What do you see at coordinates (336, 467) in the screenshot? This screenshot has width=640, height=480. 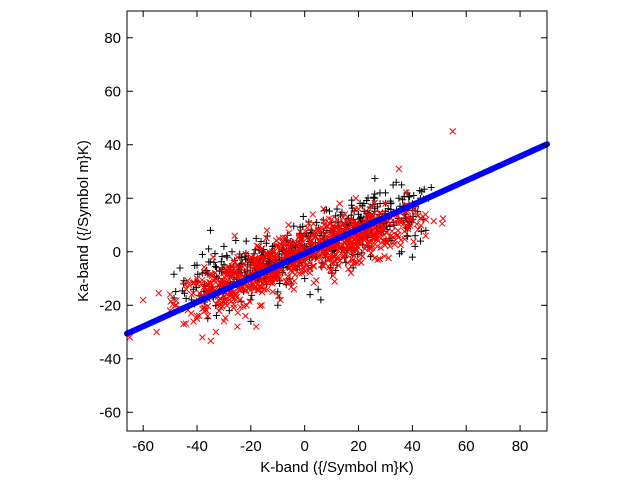 I see `x-axis-label: K-band ({/Symbol m}K)` at bounding box center [336, 467].